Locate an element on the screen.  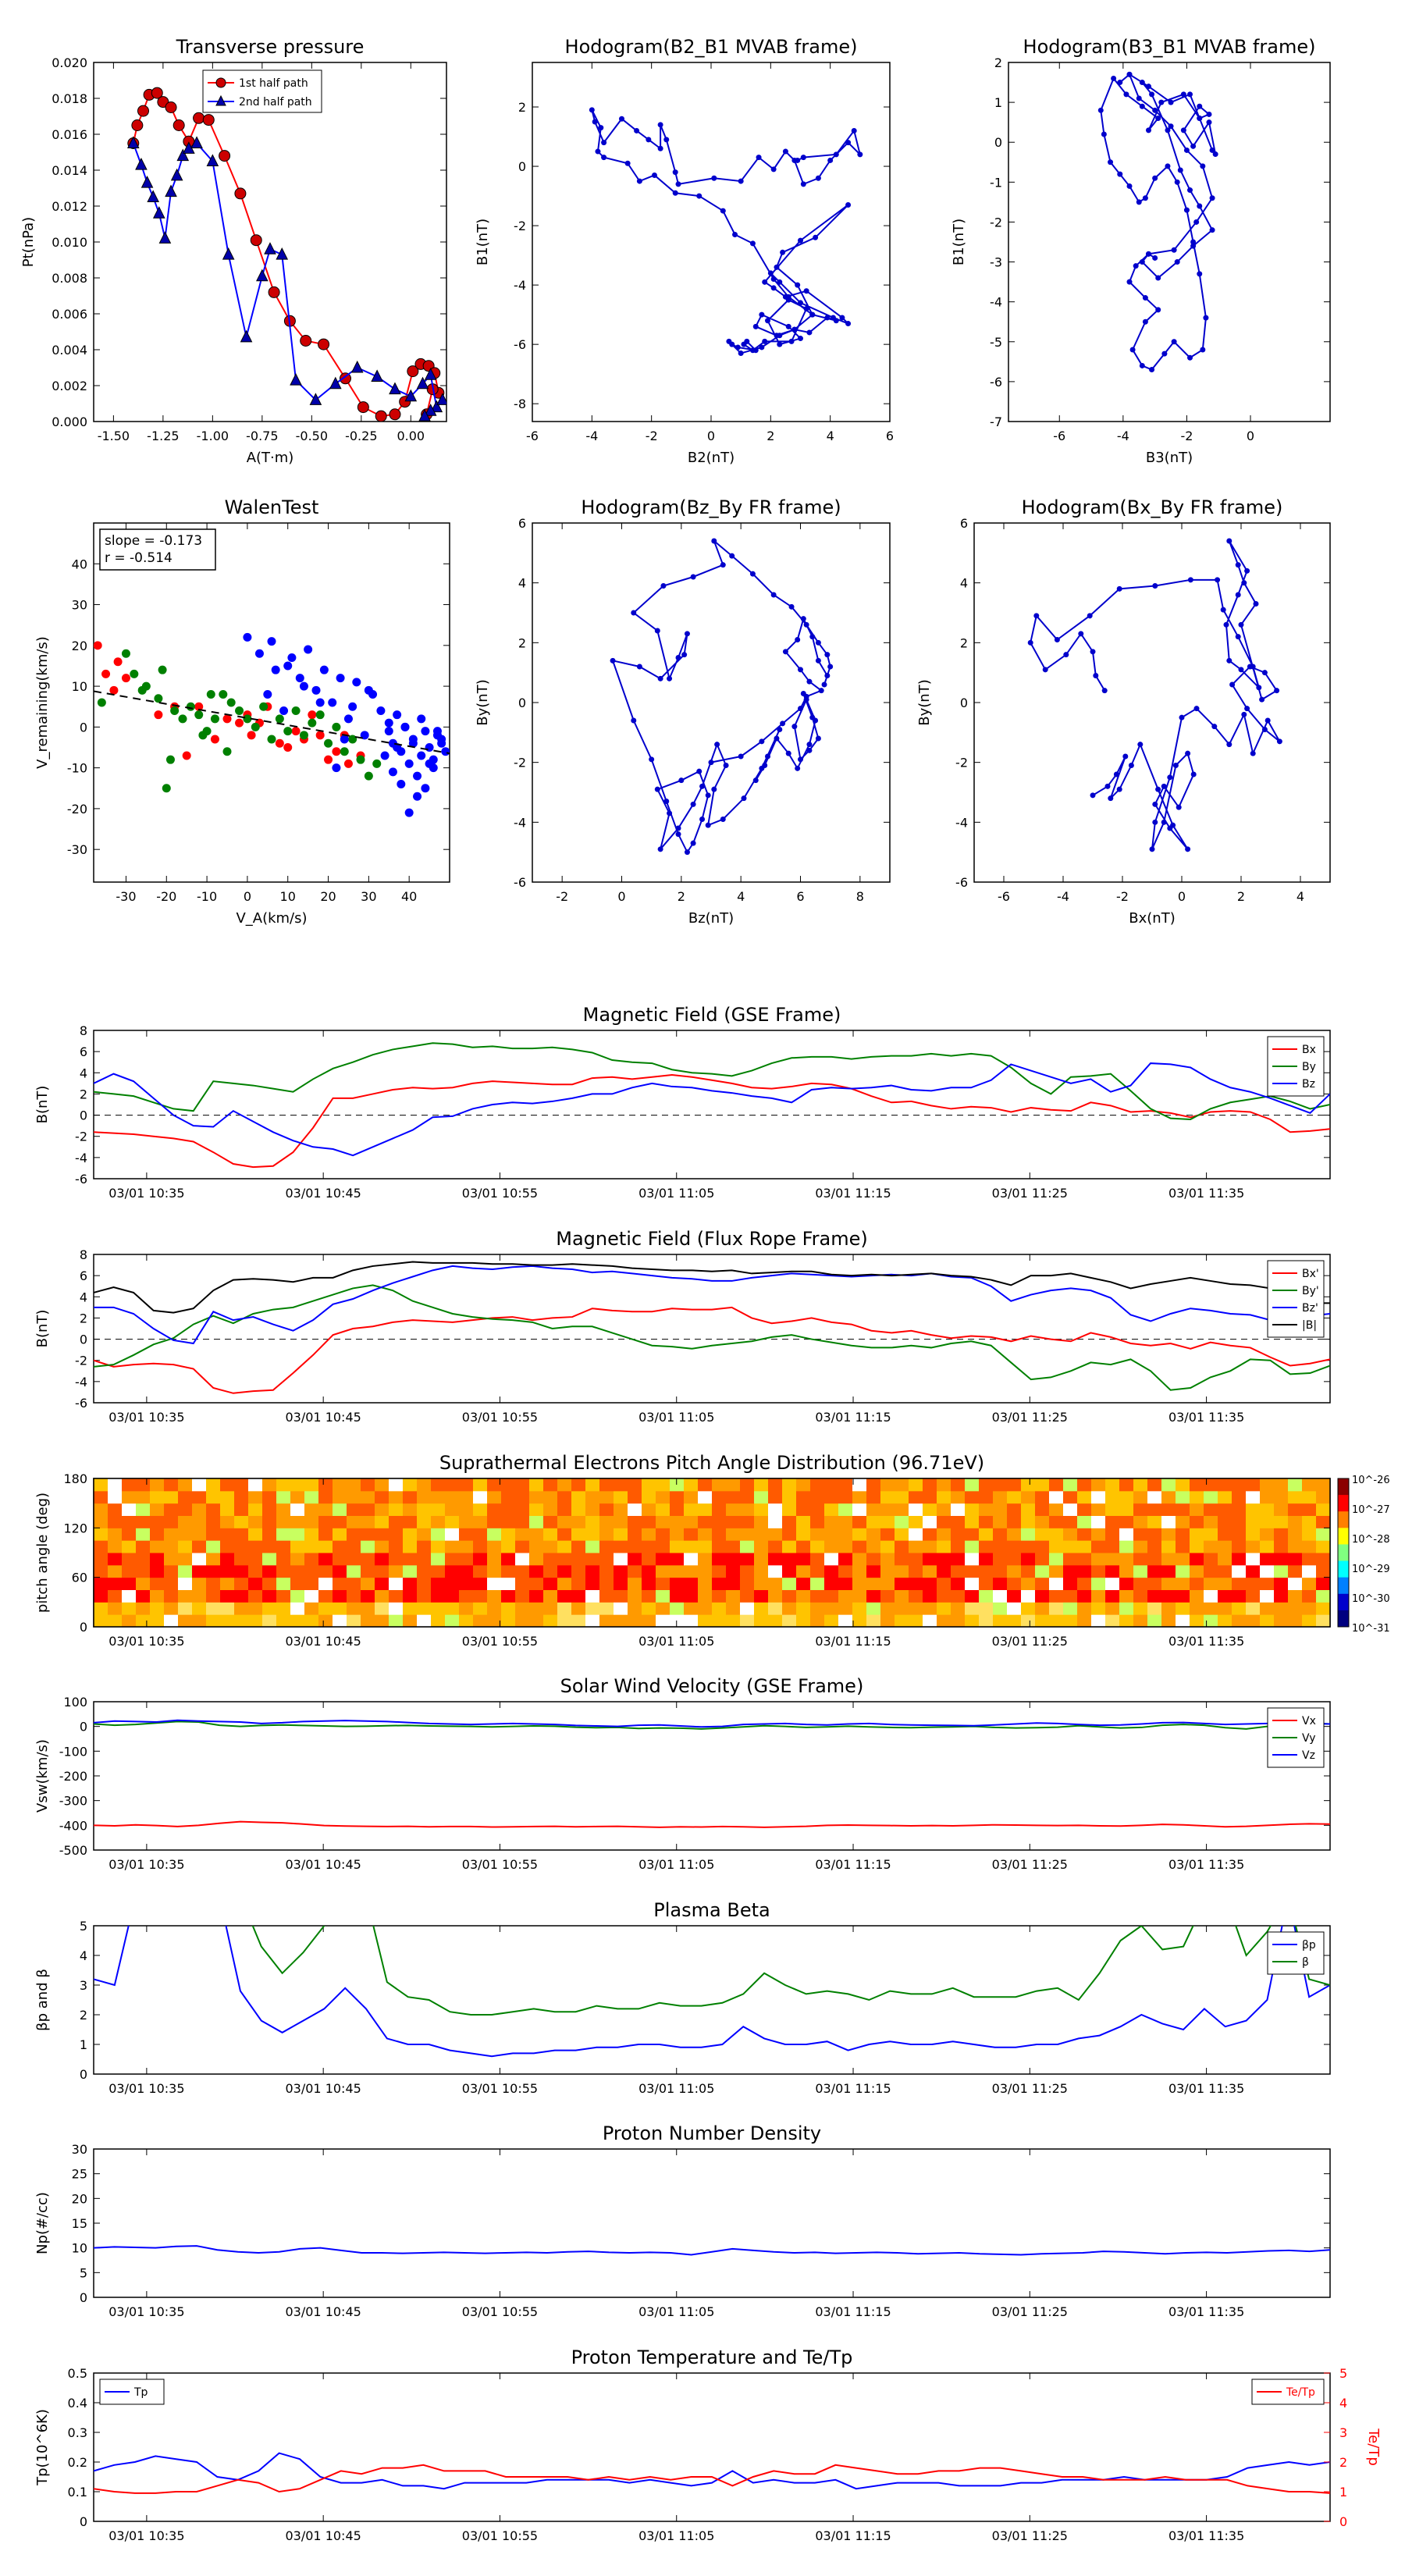
mag_gse-ytick-label: -6 is located at coordinates (81, 1179).